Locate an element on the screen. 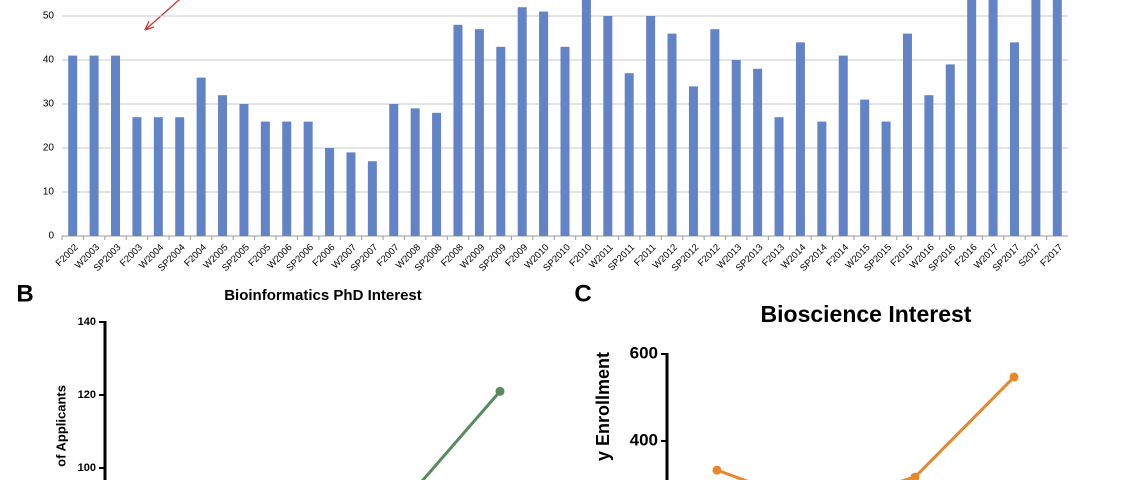  y-tick-label: 30 is located at coordinates (49, 104).